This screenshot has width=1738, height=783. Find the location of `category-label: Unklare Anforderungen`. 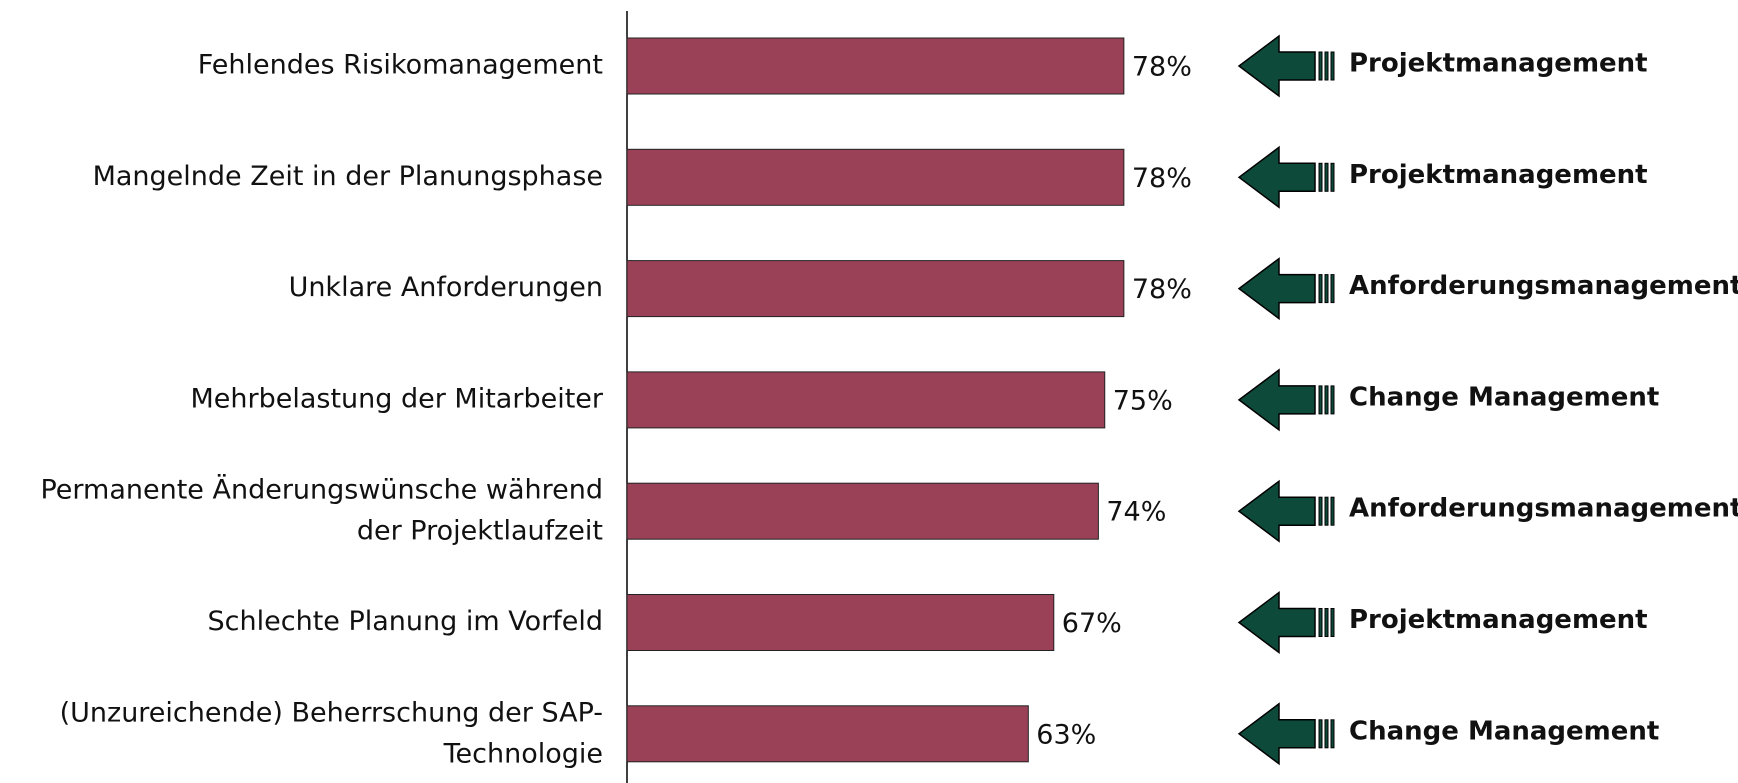

category-label: Unklare Anforderungen is located at coordinates (446, 287).